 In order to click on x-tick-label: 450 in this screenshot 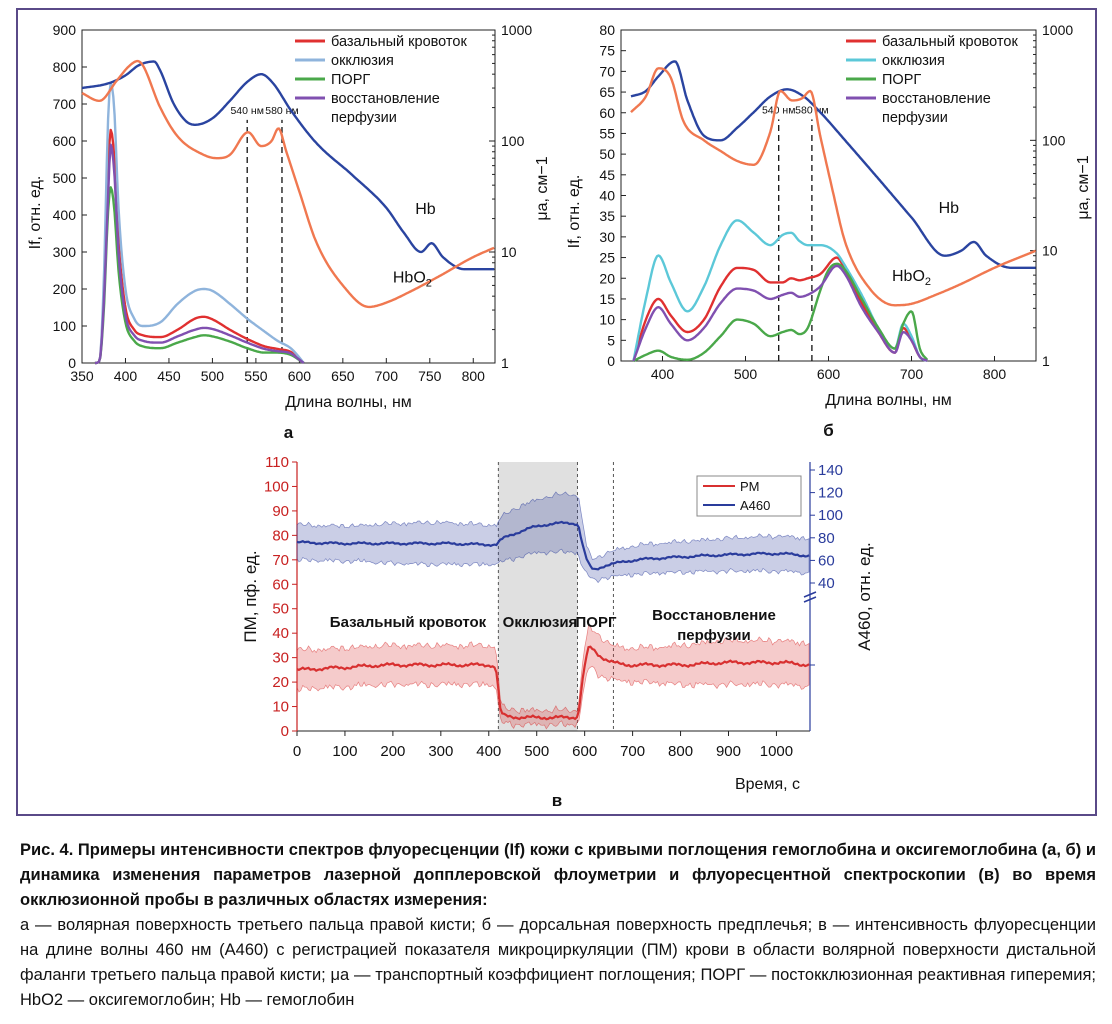, I will do `click(169, 376)`.